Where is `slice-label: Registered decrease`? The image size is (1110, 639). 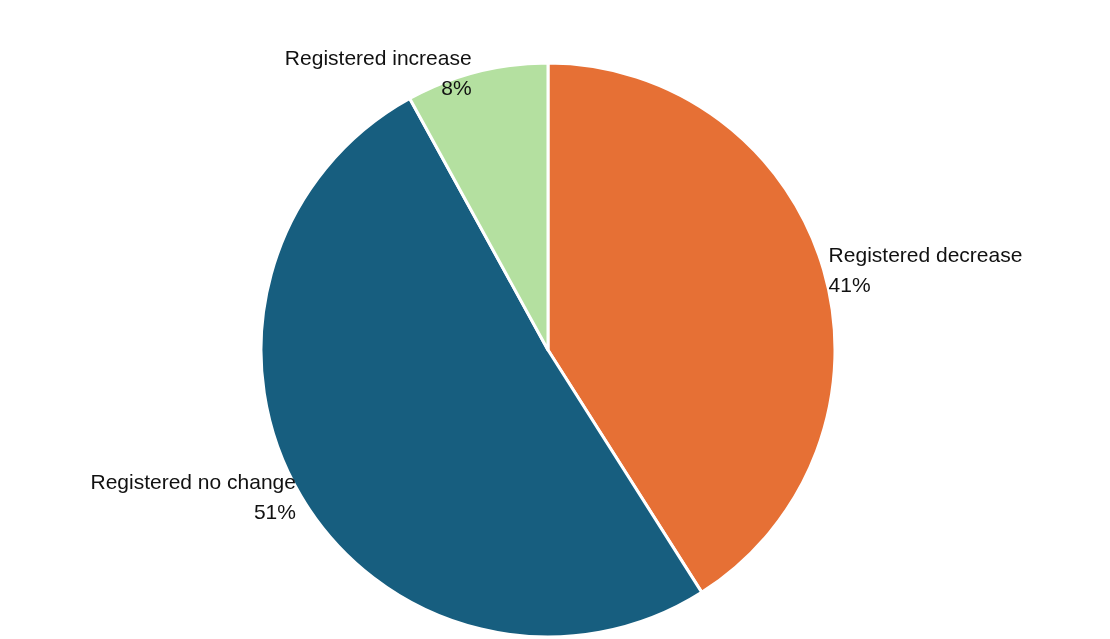 slice-label: Registered decrease is located at coordinates (925, 255).